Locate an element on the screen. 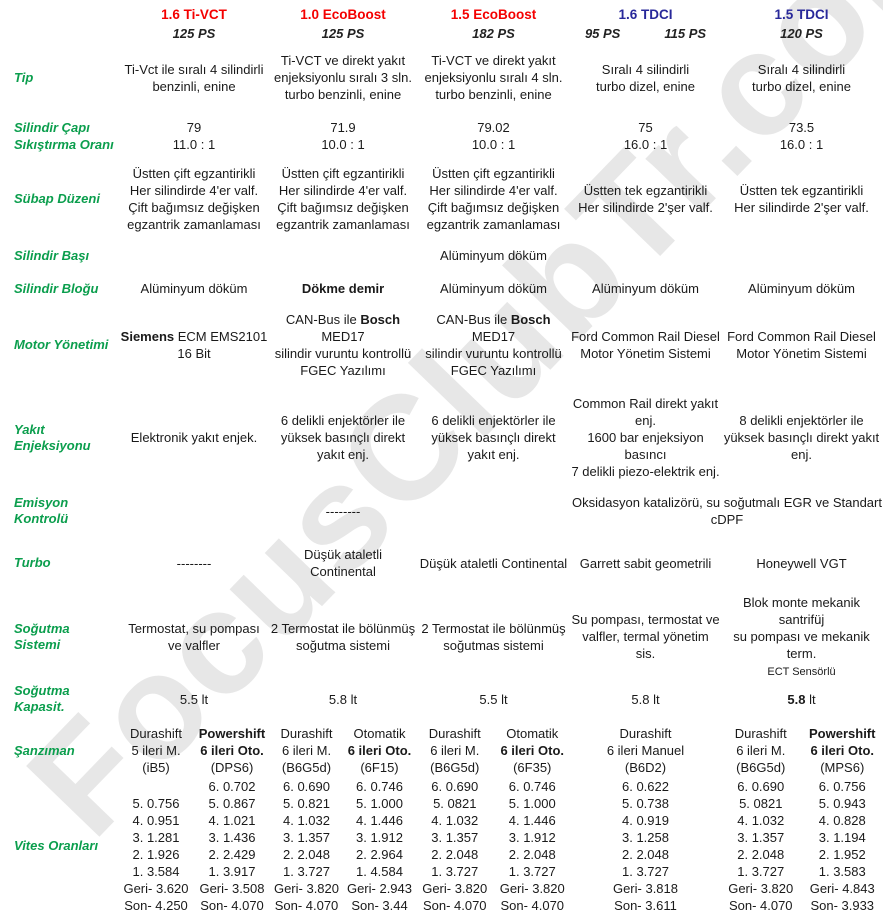 Image resolution: width=883 pixels, height=914 pixels. cell-block-3: Alüminyum döküm is located at coordinates (645, 288).